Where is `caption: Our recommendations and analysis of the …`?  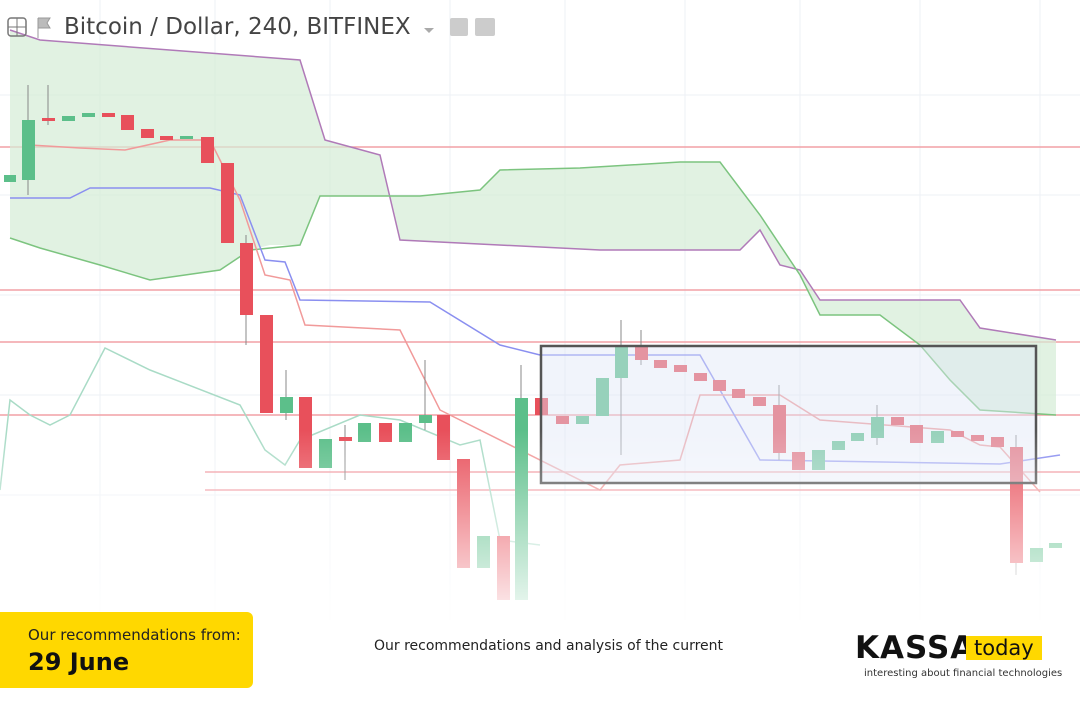
caption: Our recommendations and analysis of the … is located at coordinates (549, 646).